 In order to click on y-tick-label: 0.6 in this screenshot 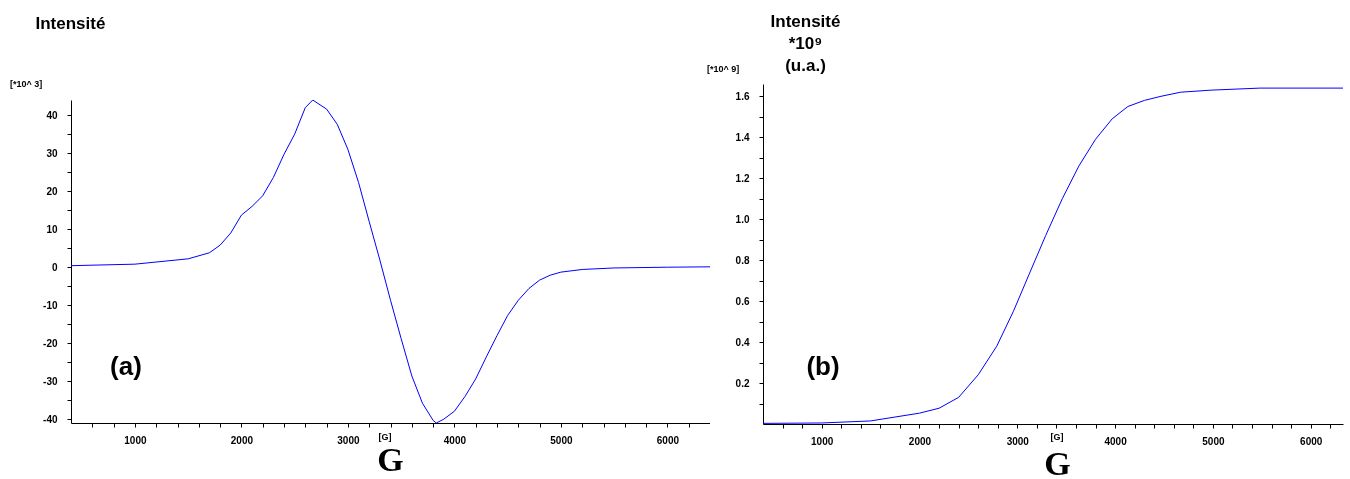, I will do `click(742, 301)`.